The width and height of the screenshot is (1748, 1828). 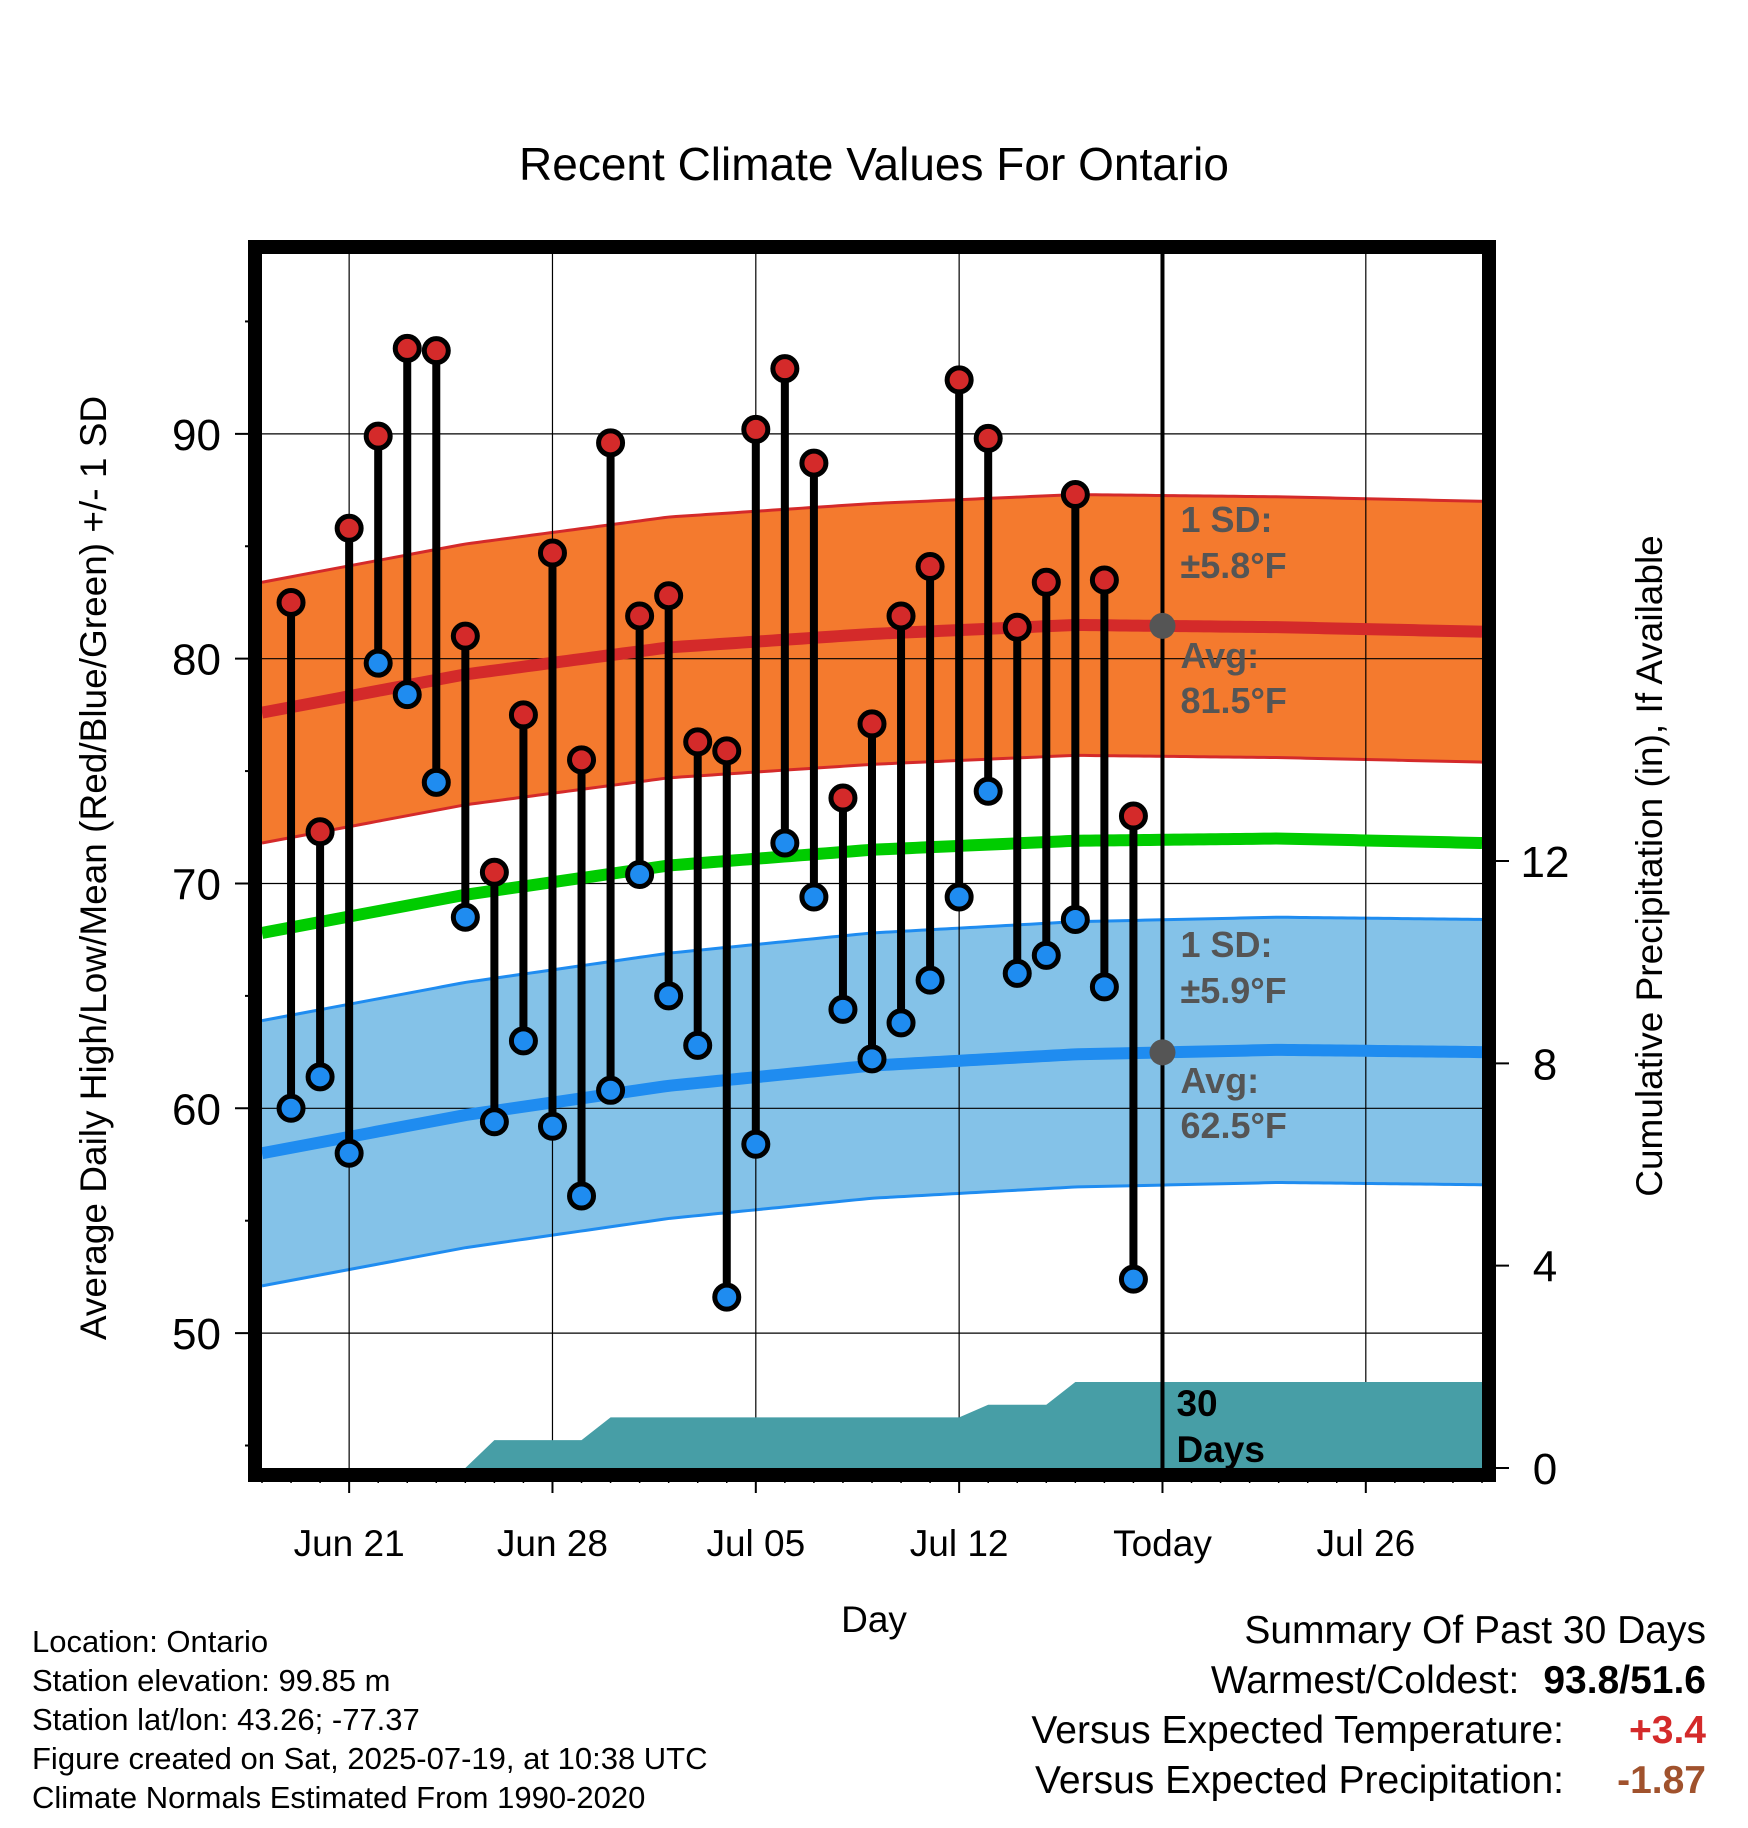 I want to click on elevation-text: Station elevation: 99.85 m, so click(x=211, y=1680).